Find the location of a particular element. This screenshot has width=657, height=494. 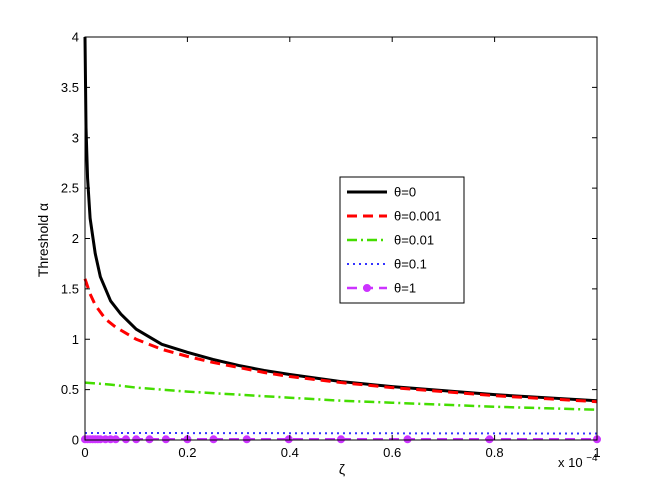

y-tick-label-3: 1.5 is located at coordinates (70, 288).